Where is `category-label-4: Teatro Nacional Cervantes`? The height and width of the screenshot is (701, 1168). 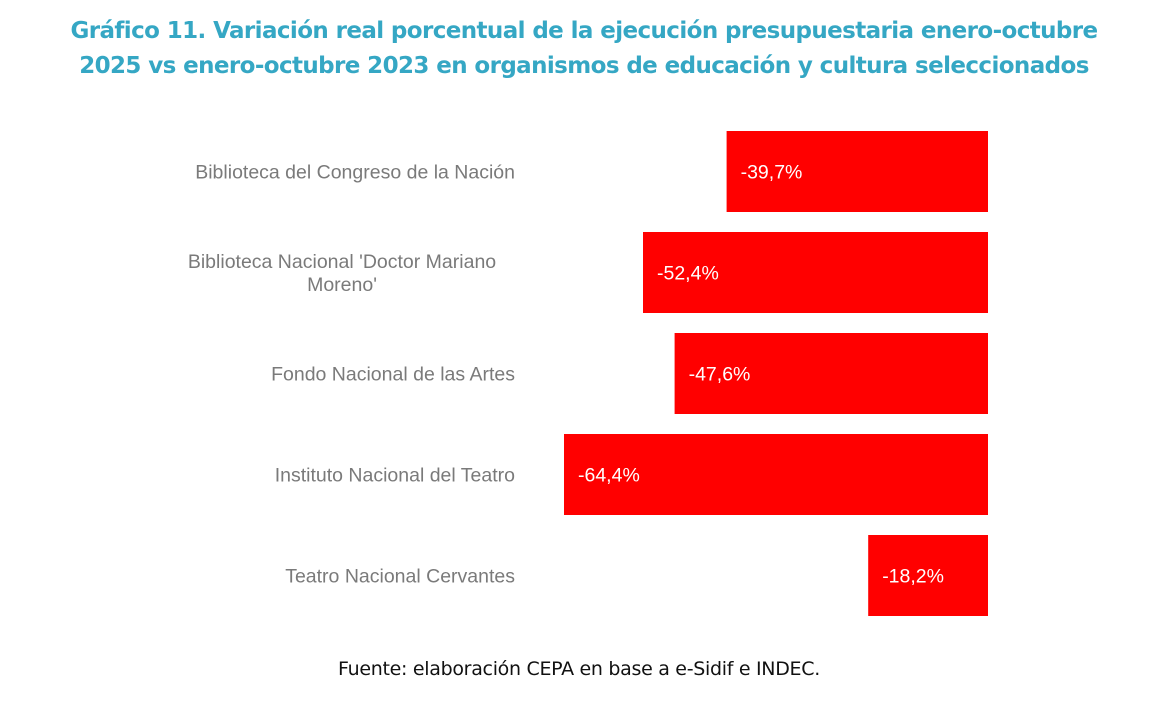 category-label-4: Teatro Nacional Cervantes is located at coordinates (400, 577).